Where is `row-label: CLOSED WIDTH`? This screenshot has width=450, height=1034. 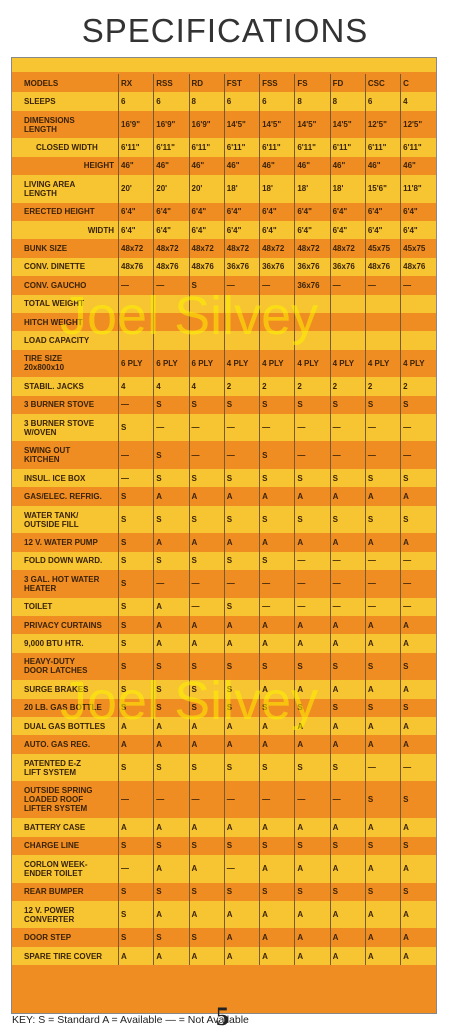 row-label: CLOSED WIDTH is located at coordinates (67, 147).